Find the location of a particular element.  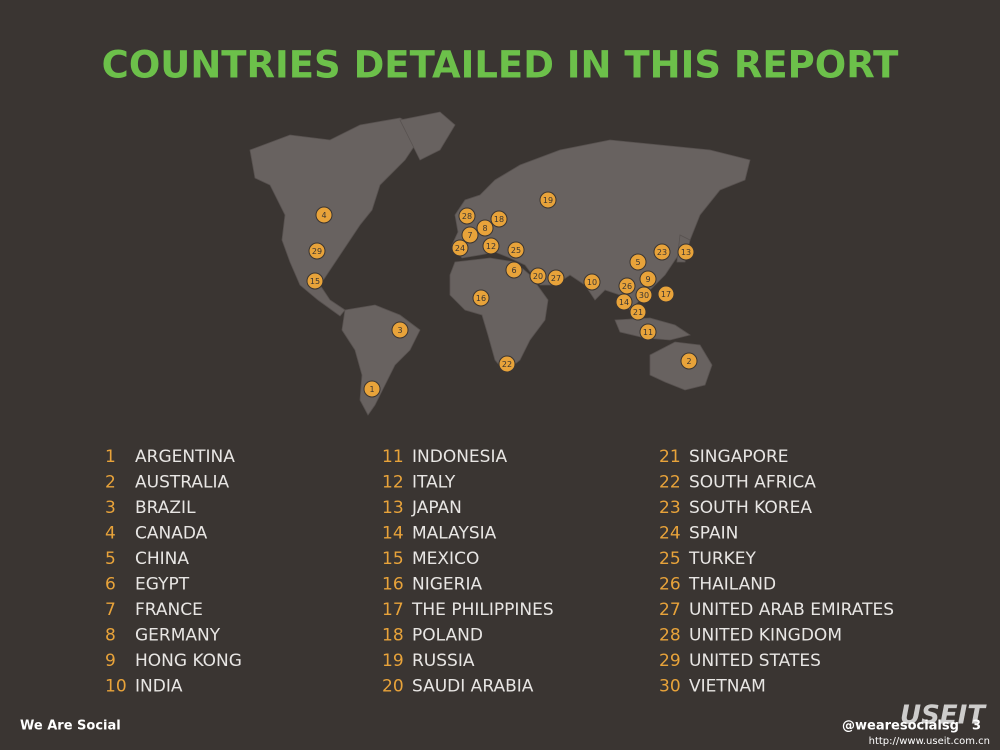

country-number: 6 is located at coordinates (110, 585).